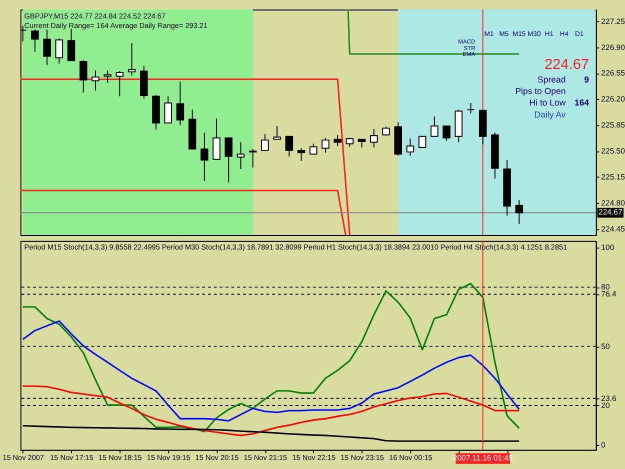 This screenshot has height=469, width=625. Describe the element at coordinates (603, 445) in the screenshot. I see `y-tick-label: 0` at that location.